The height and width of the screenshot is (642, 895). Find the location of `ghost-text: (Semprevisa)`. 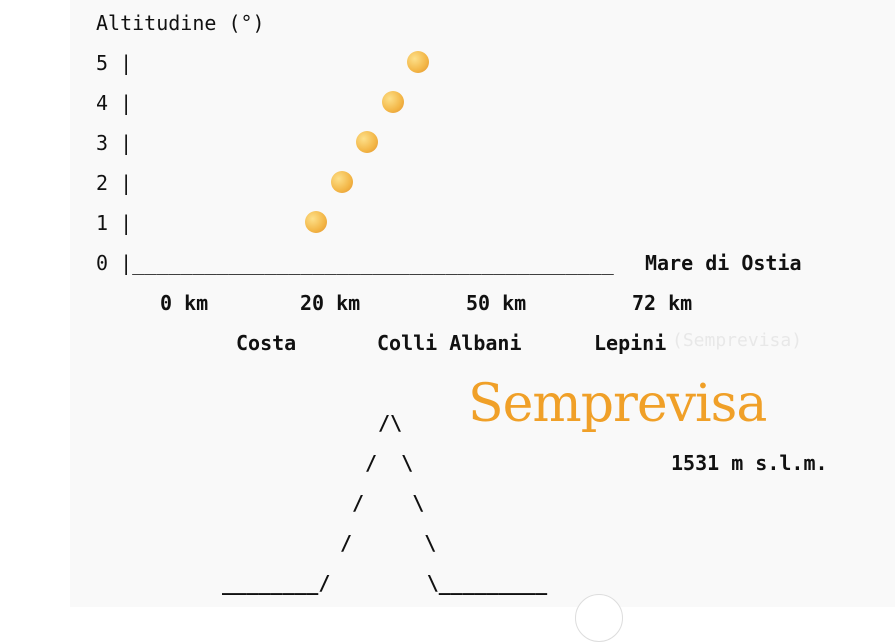

ghost-text: (Semprevisa) is located at coordinates (737, 340).